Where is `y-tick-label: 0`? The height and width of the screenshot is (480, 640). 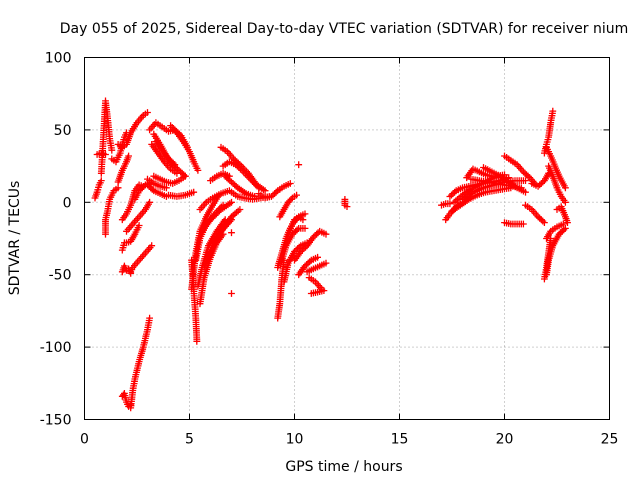 y-tick-label: 0 is located at coordinates (67, 203).